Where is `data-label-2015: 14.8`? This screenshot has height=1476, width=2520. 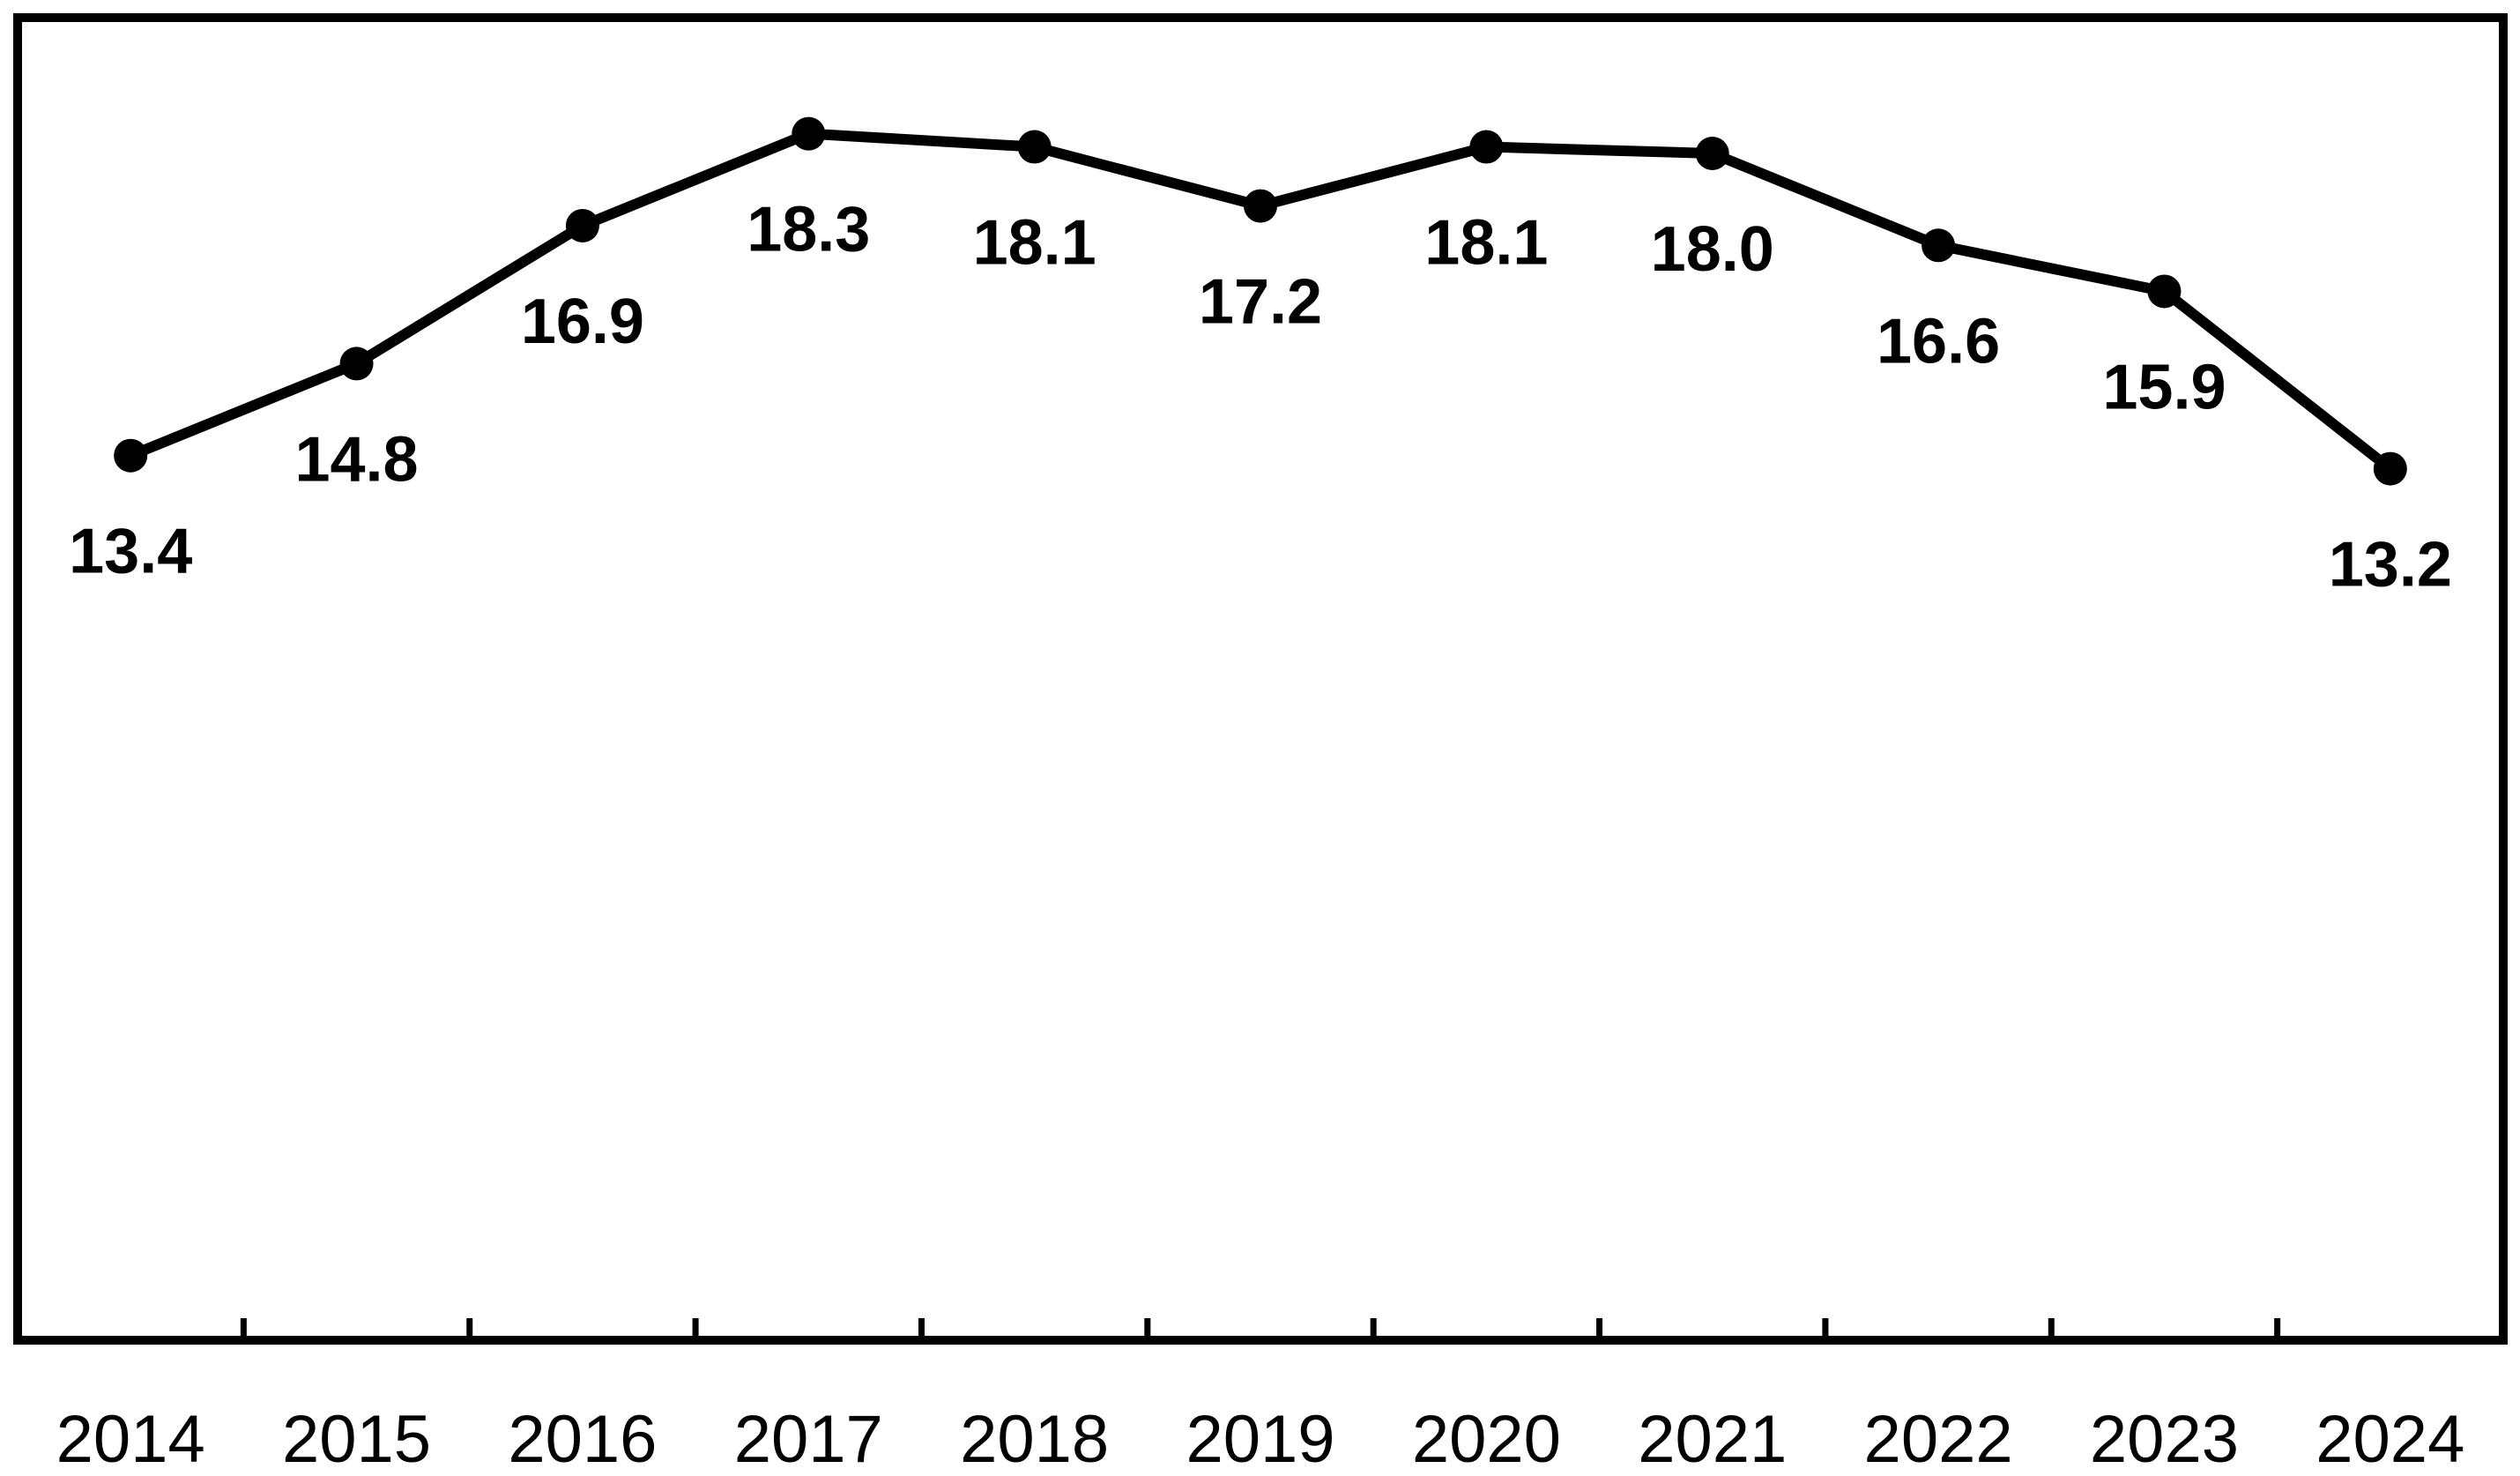 data-label-2015: 14.8 is located at coordinates (356, 459).